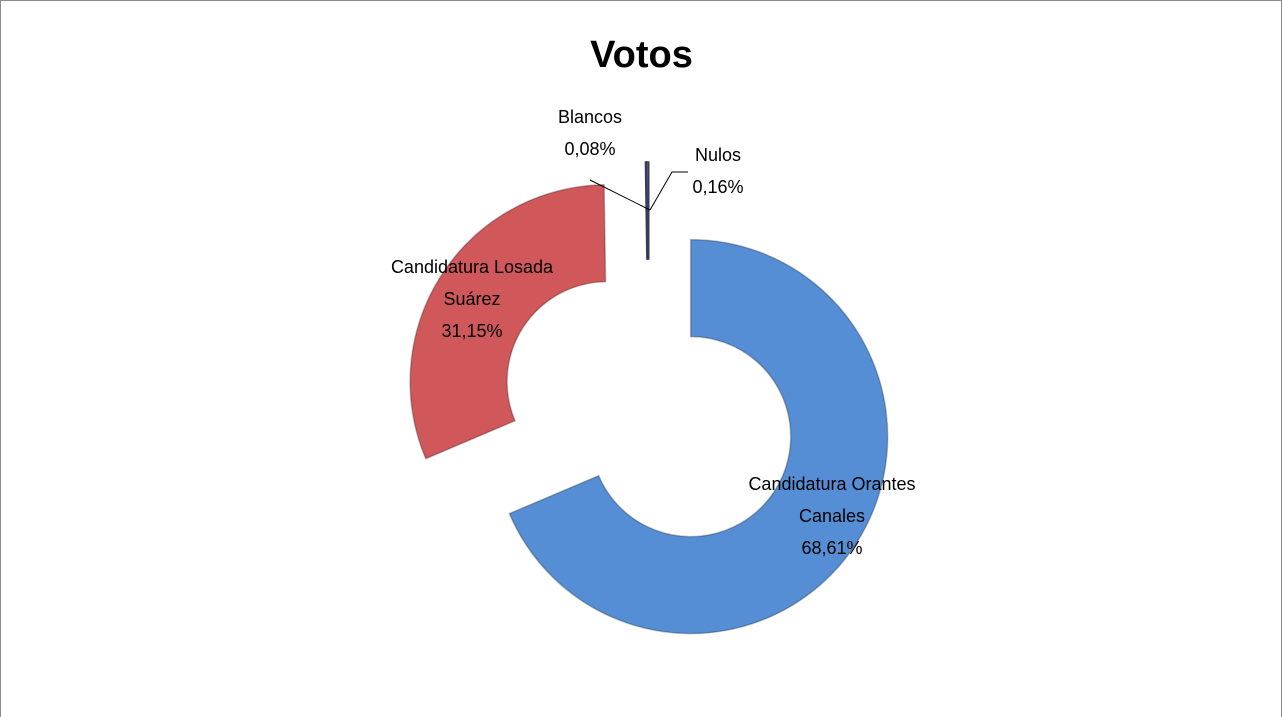 Image resolution: width=1283 pixels, height=717 pixels. I want to click on slice-name: Candidatura Losada Suárez, so click(472, 283).